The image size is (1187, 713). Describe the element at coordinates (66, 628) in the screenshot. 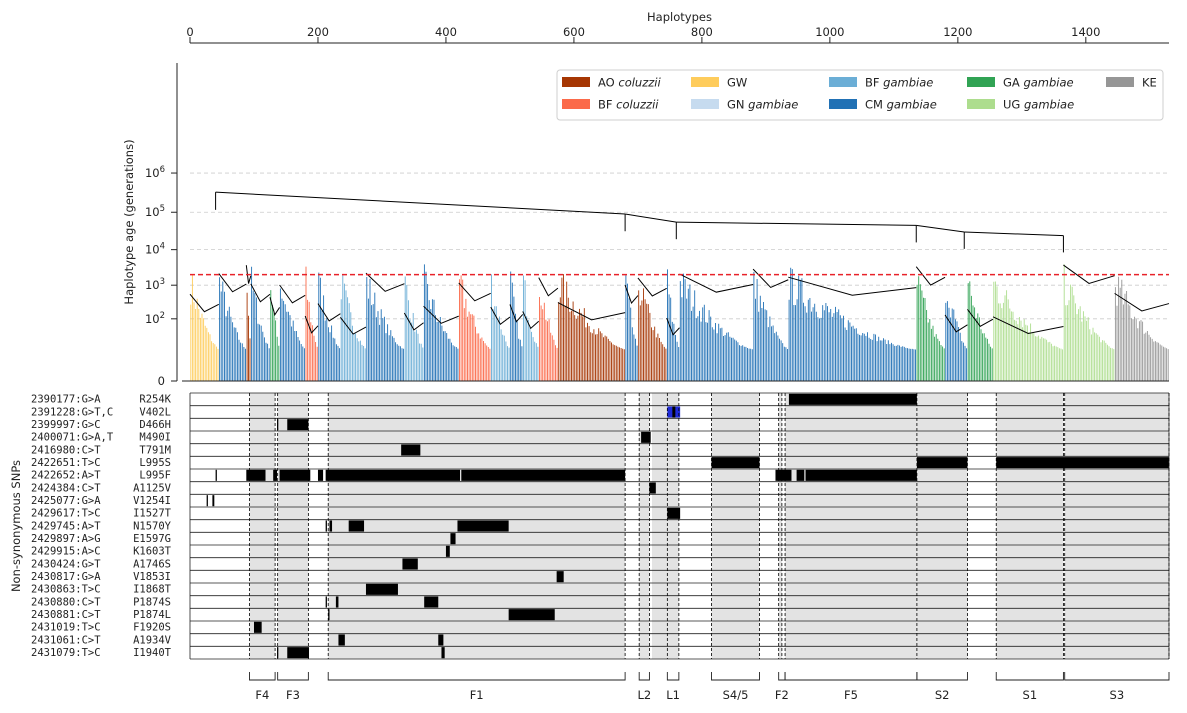

I see `snp-position-label: 2431019:T>C` at that location.